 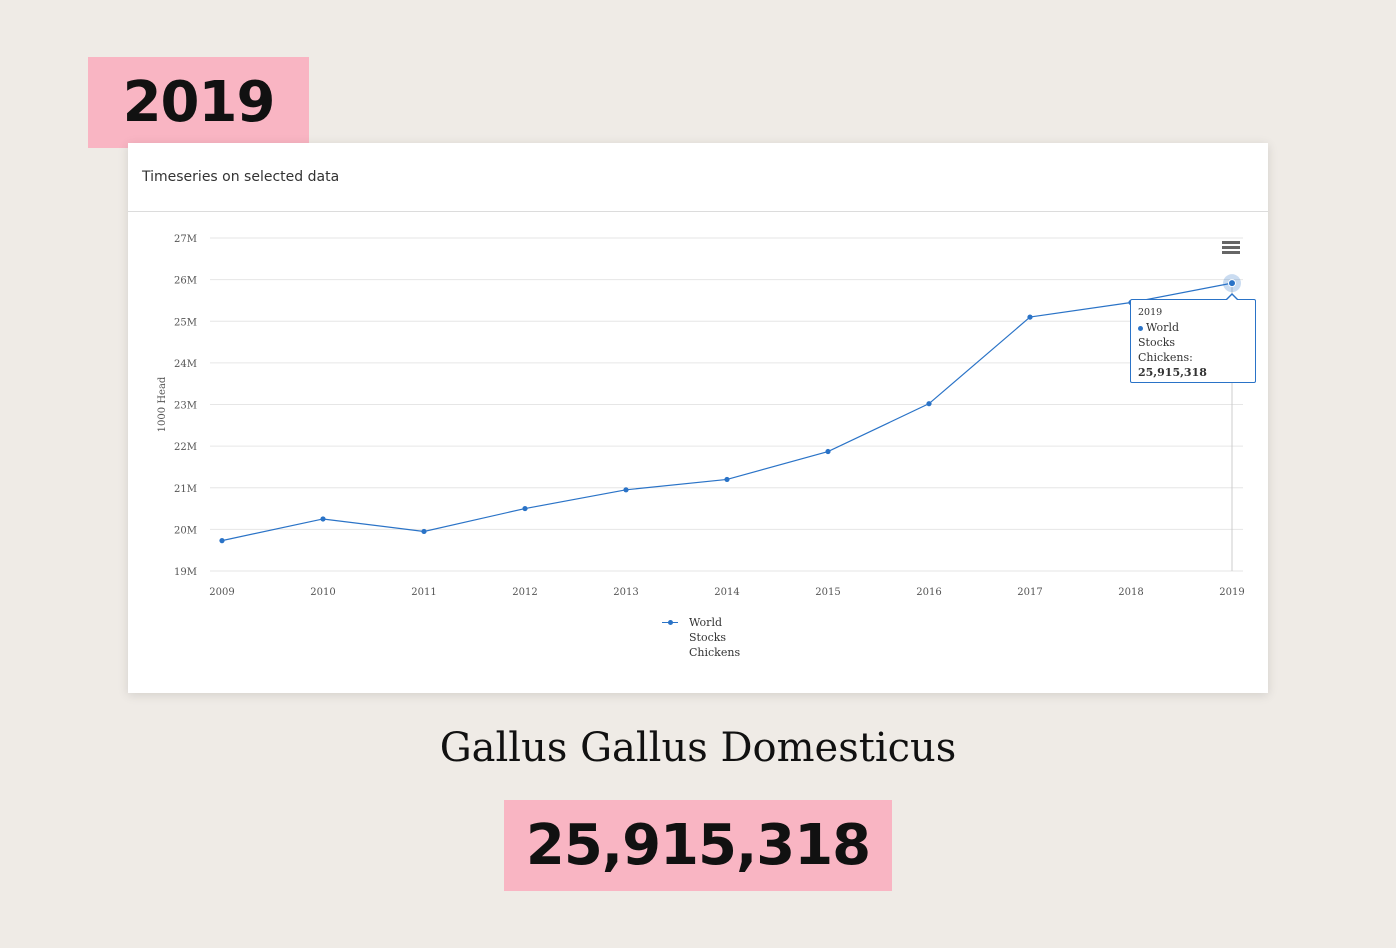 I want to click on data-tooltip: 2019 World Stocks Chickens: 25,915,318, so click(x=1193, y=338).